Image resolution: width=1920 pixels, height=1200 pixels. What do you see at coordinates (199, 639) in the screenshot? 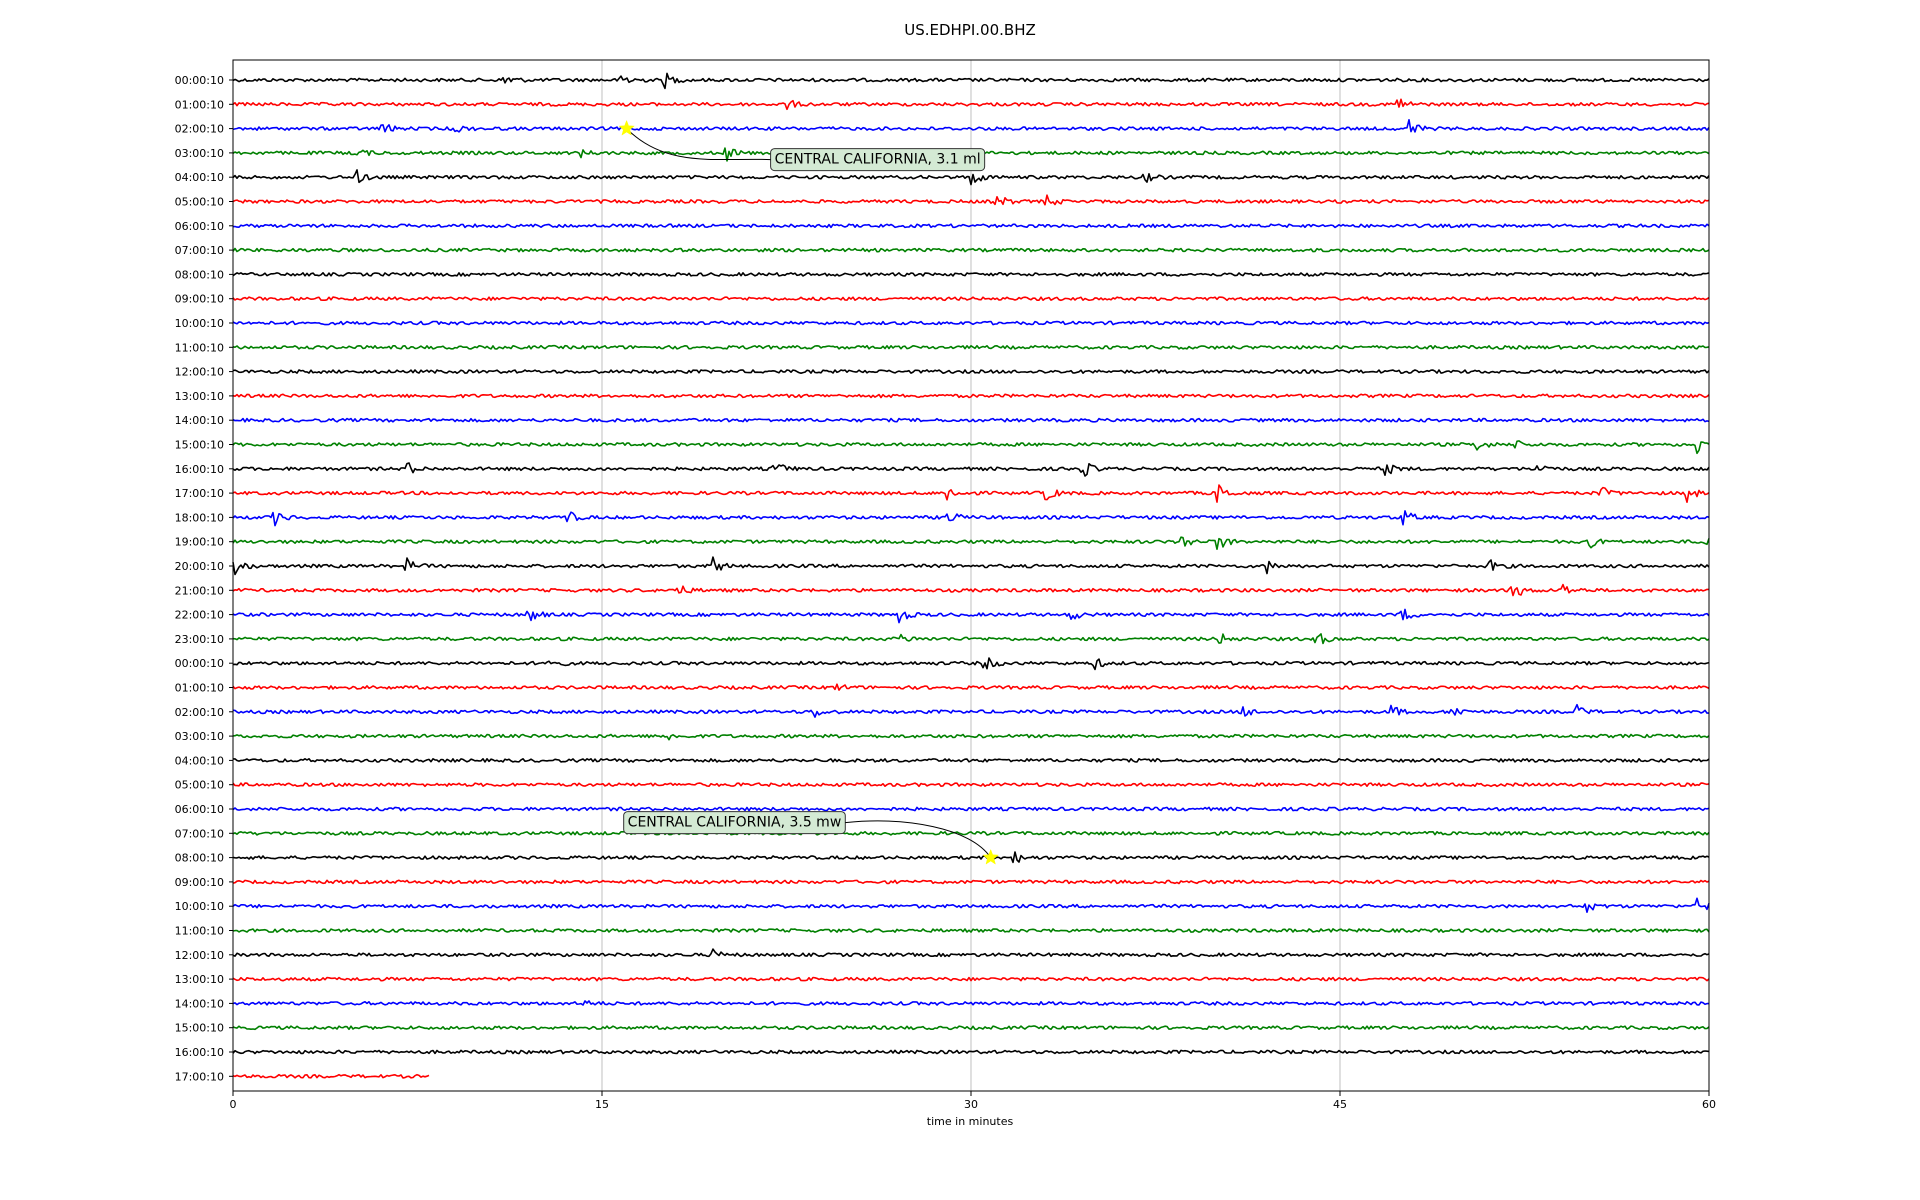
I see `row-time-label: 23:00:10` at bounding box center [199, 639].